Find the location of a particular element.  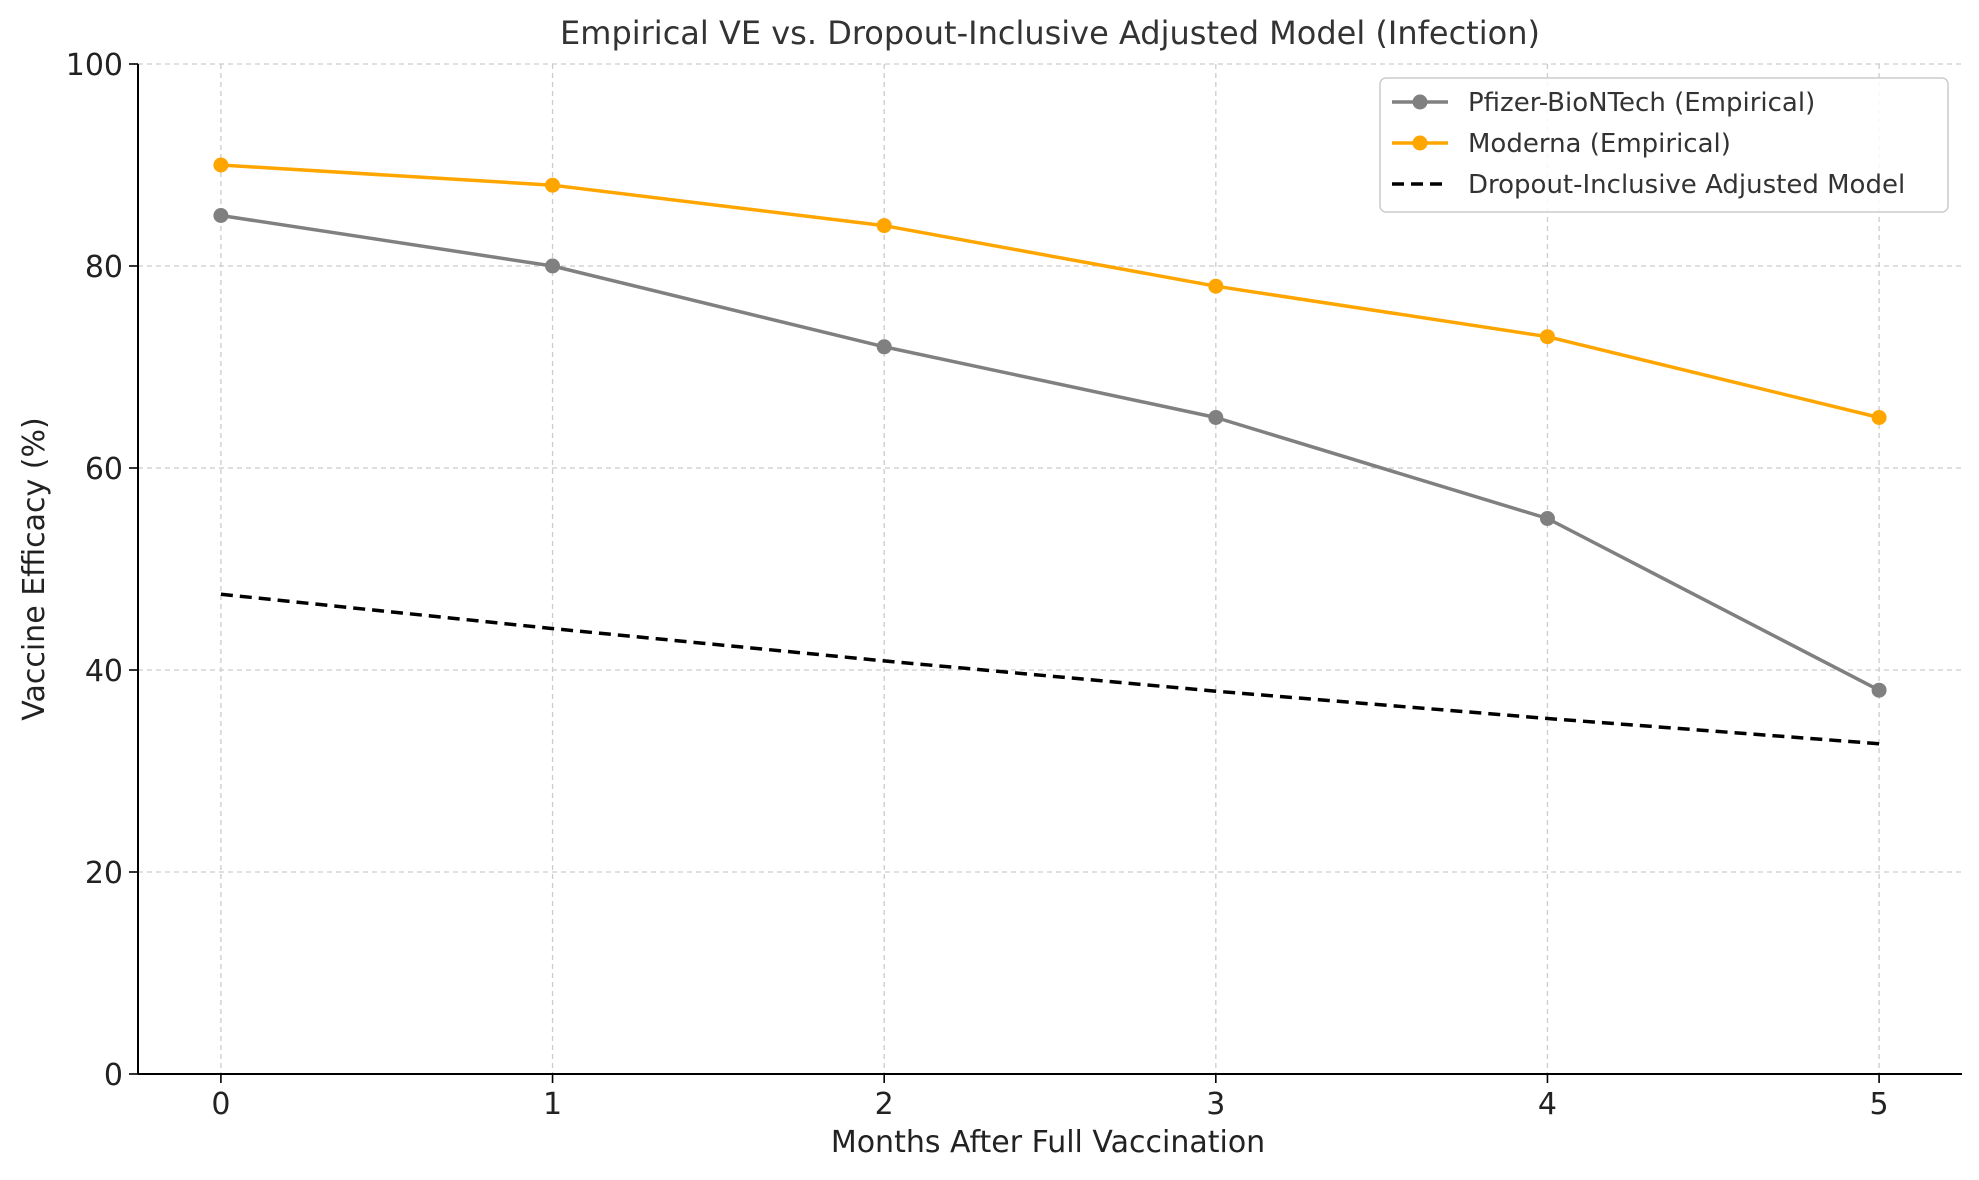

legend-entry-label: Dropout-Inclusive Adjusted Model is located at coordinates (1686, 185).